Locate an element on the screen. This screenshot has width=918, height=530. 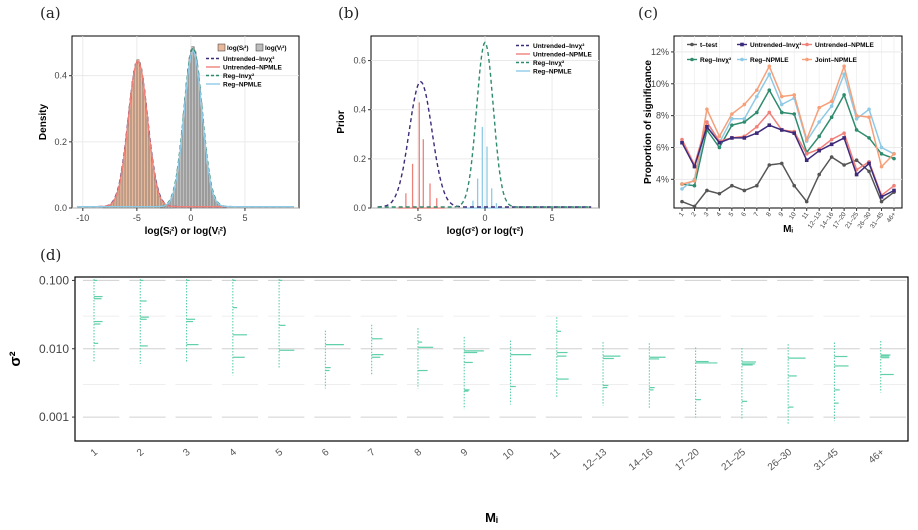
x-tick-label: 6 is located at coordinates (744, 214).